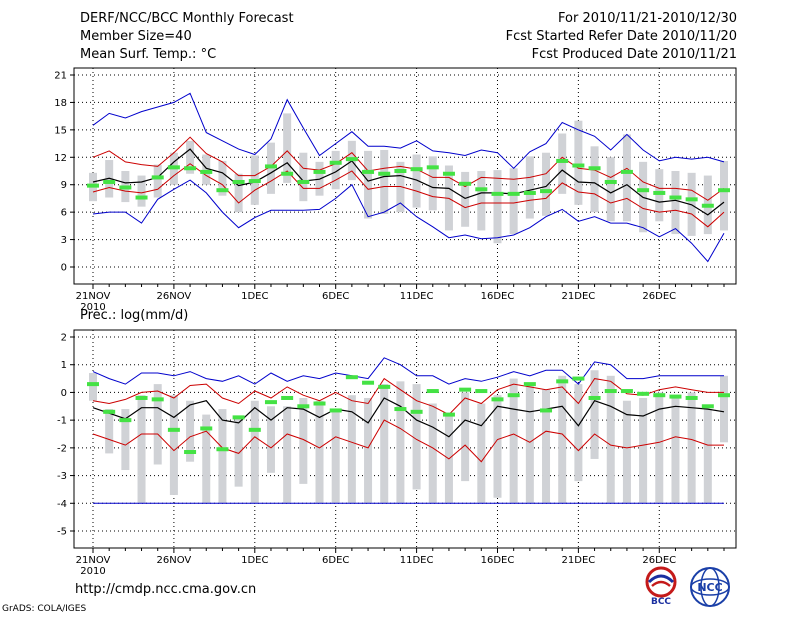 The width and height of the screenshot is (800, 618). Describe the element at coordinates (62, 504) in the screenshot. I see `prec-ytick-label: -4` at that location.